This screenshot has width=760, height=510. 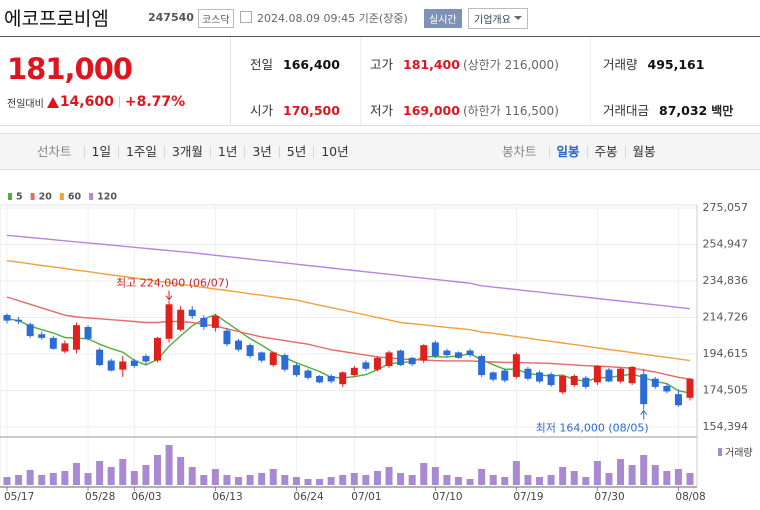 I want to click on period-tab: 10년, so click(x=334, y=151).